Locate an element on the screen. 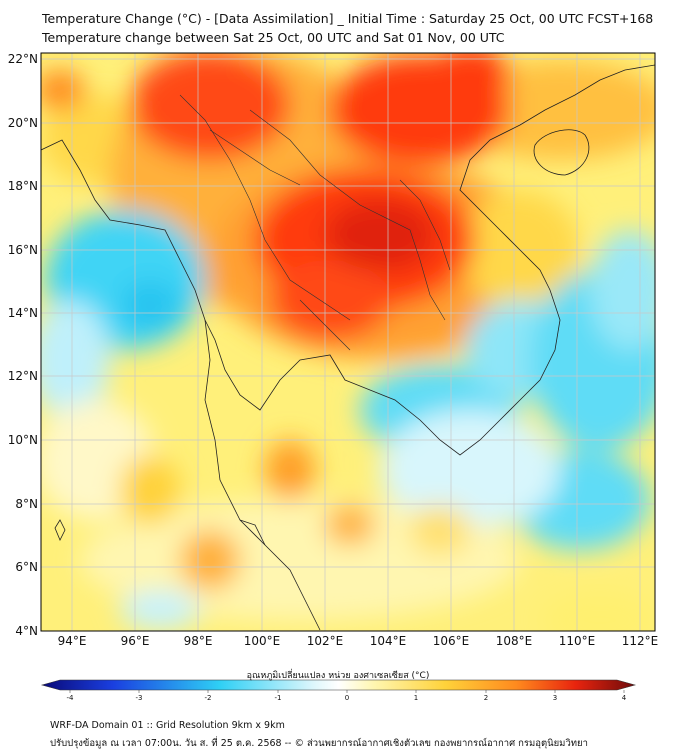 The image size is (676, 756). colorbar-tick: 3 is located at coordinates (555, 698).